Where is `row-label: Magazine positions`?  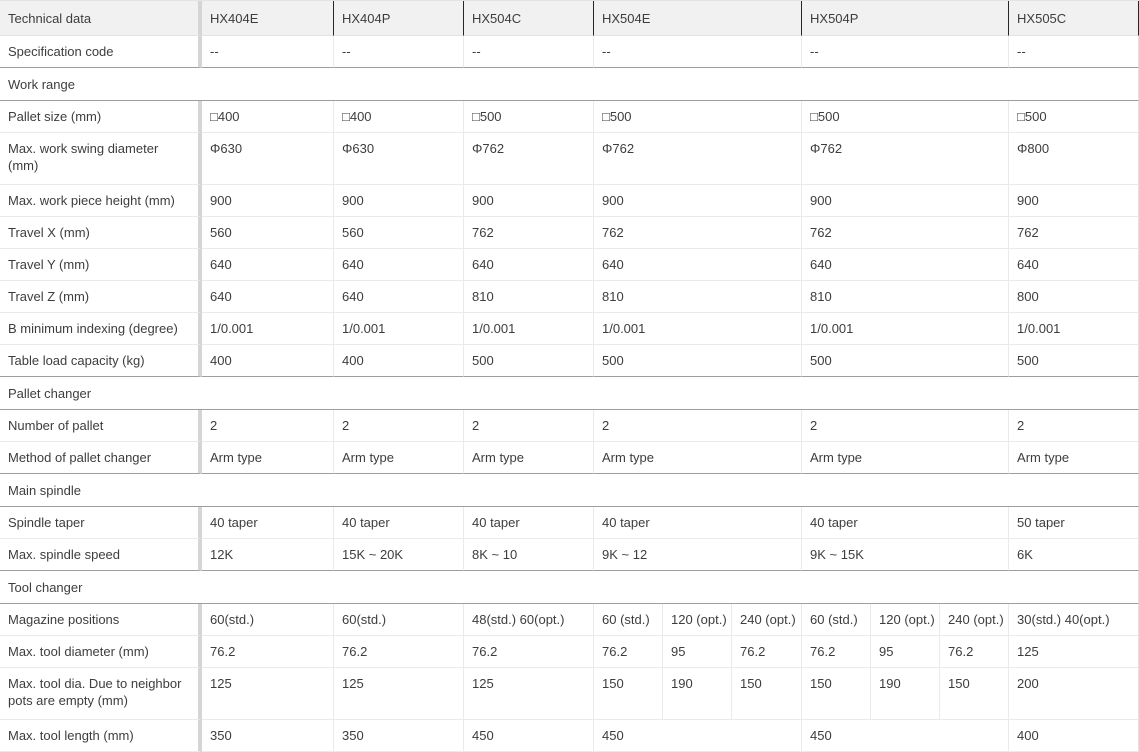
row-label: Magazine positions is located at coordinates (101, 620).